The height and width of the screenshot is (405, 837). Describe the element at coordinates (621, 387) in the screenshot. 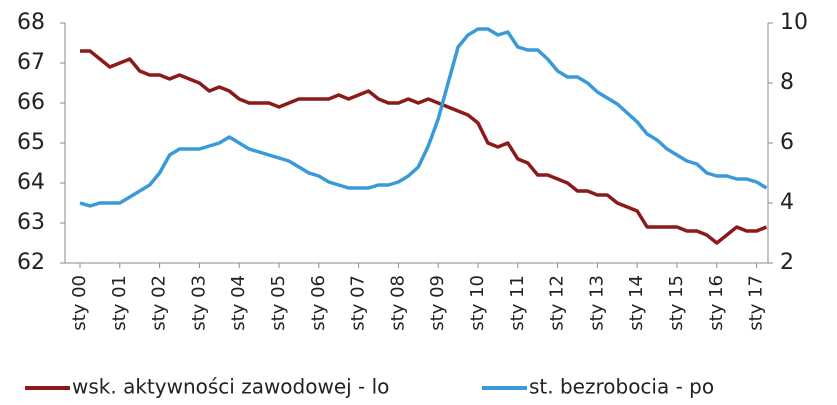

I see `legend-label: st. bezrobocia - po` at that location.